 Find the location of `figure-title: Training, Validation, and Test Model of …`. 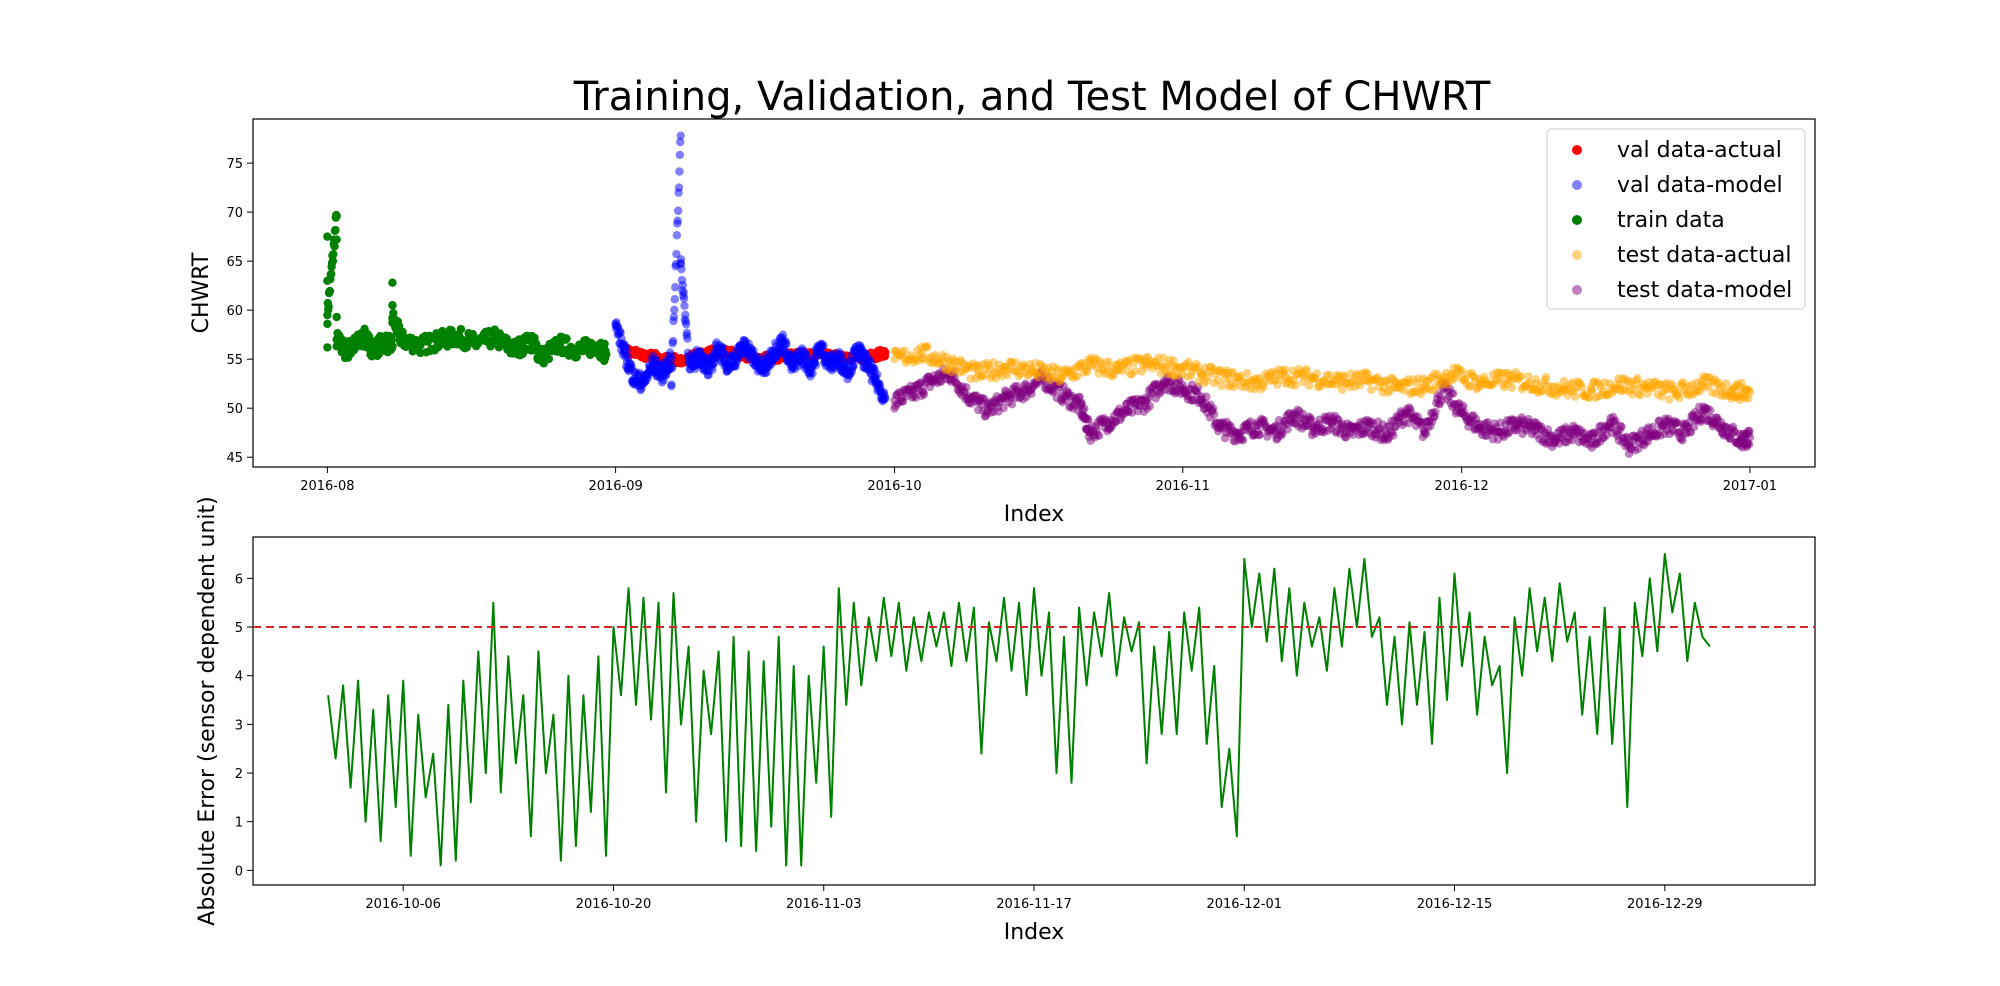

figure-title: Training, Validation, and Test Model of … is located at coordinates (1032, 97).